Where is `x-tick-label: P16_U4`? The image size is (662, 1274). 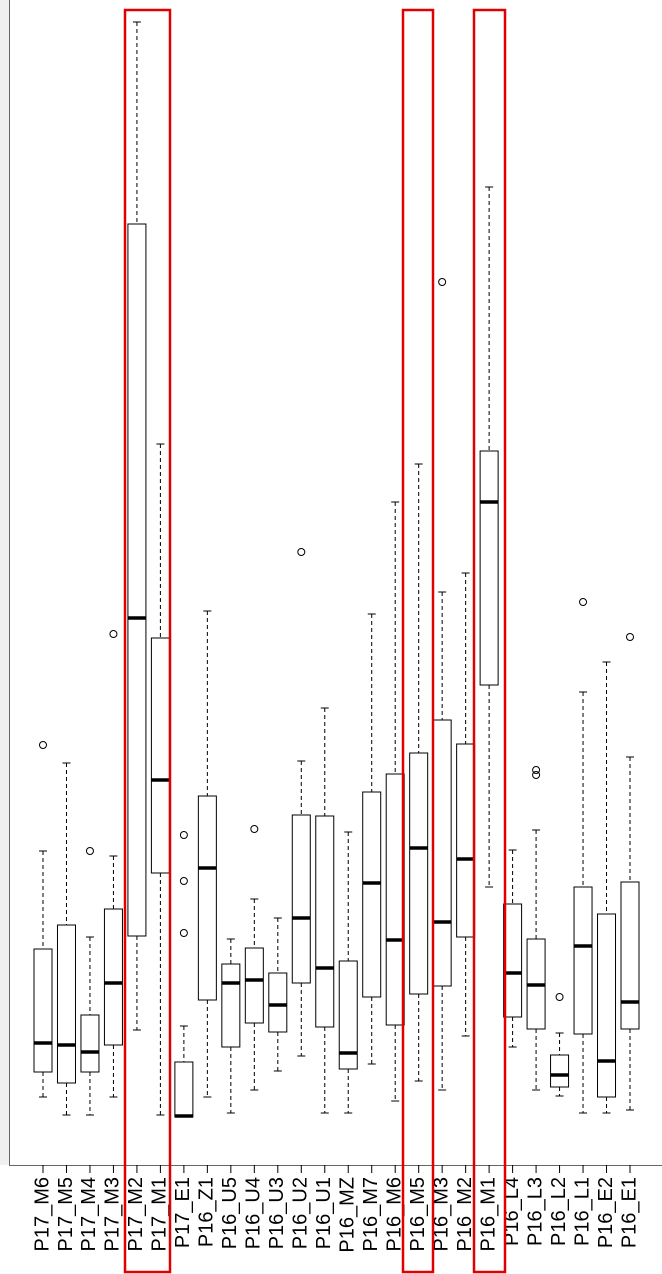
x-tick-label: P16_U4 is located at coordinates (254, 1213).